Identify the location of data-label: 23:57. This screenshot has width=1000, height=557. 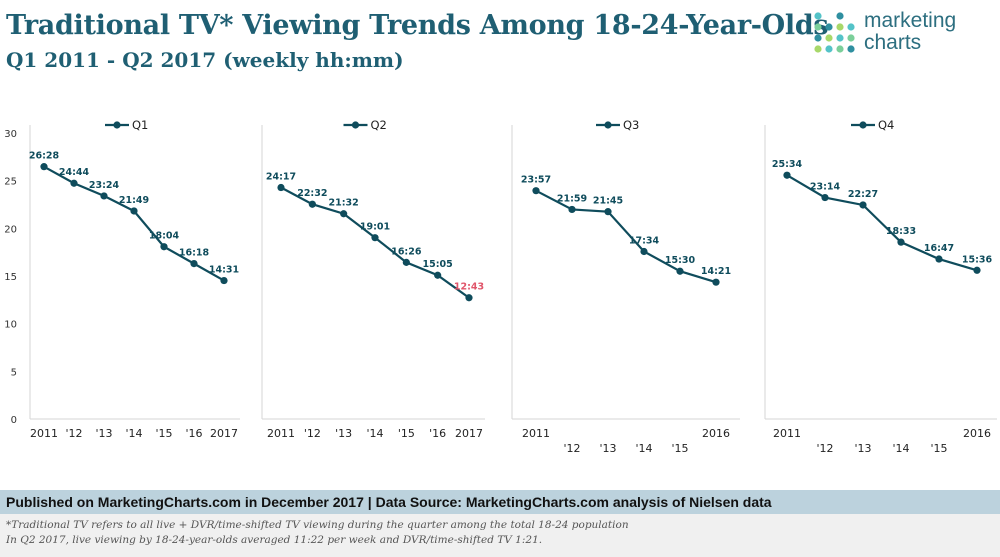
(536, 180).